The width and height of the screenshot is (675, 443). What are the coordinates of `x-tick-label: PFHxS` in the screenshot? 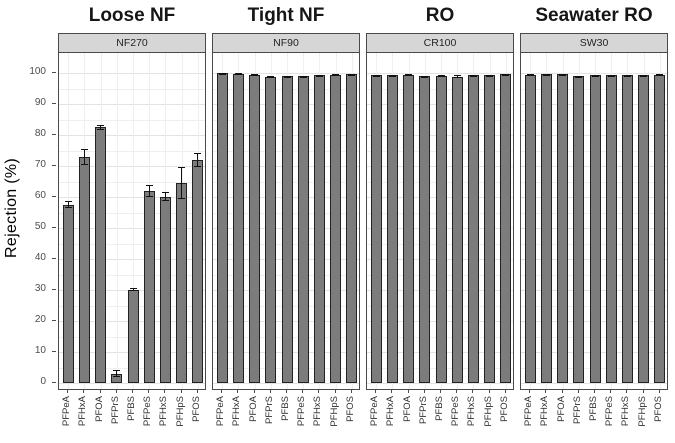 It's located at (625, 411).